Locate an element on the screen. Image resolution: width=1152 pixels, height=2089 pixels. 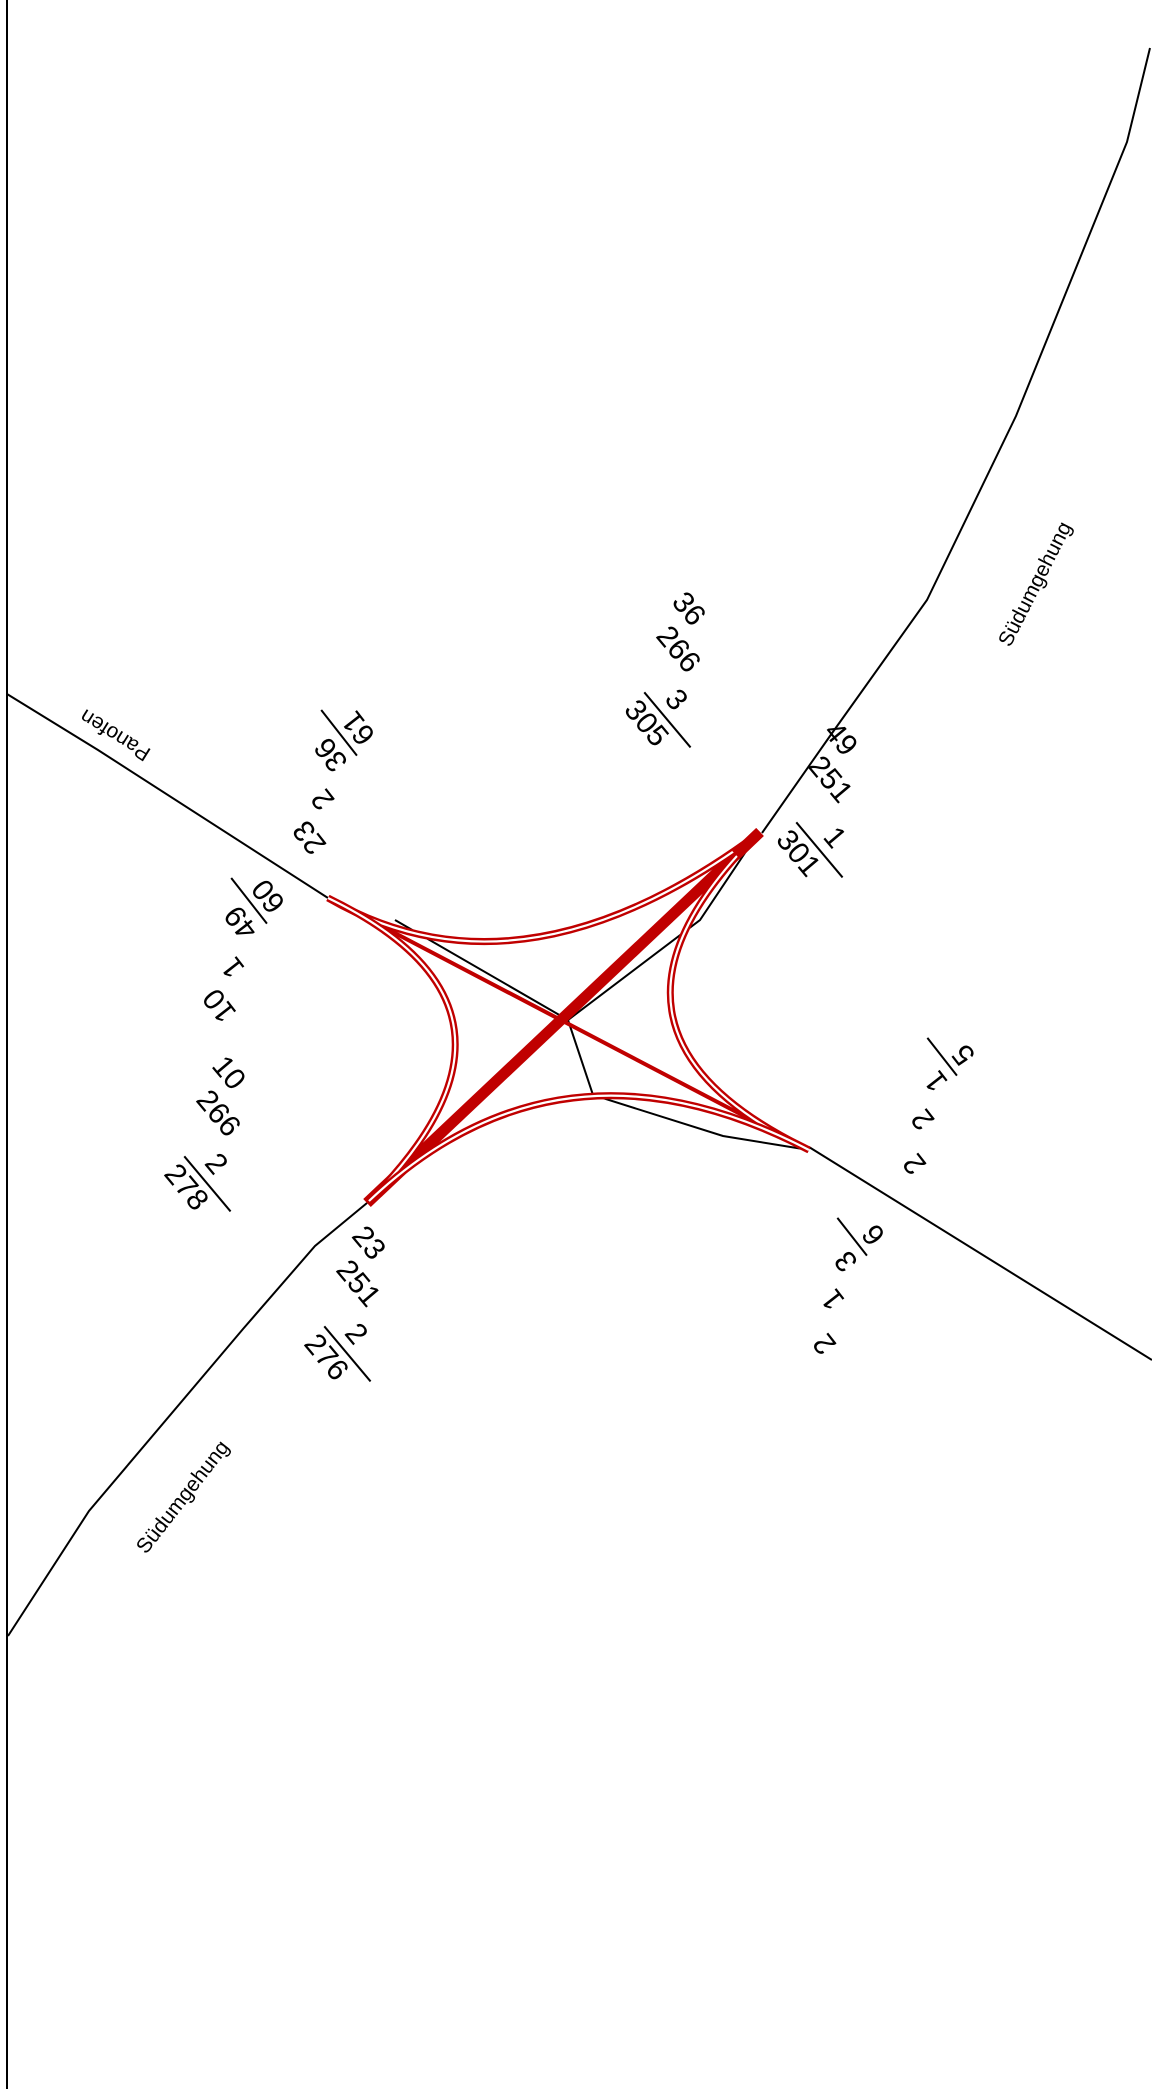
road-inner-south is located at coordinates (688, 1085).